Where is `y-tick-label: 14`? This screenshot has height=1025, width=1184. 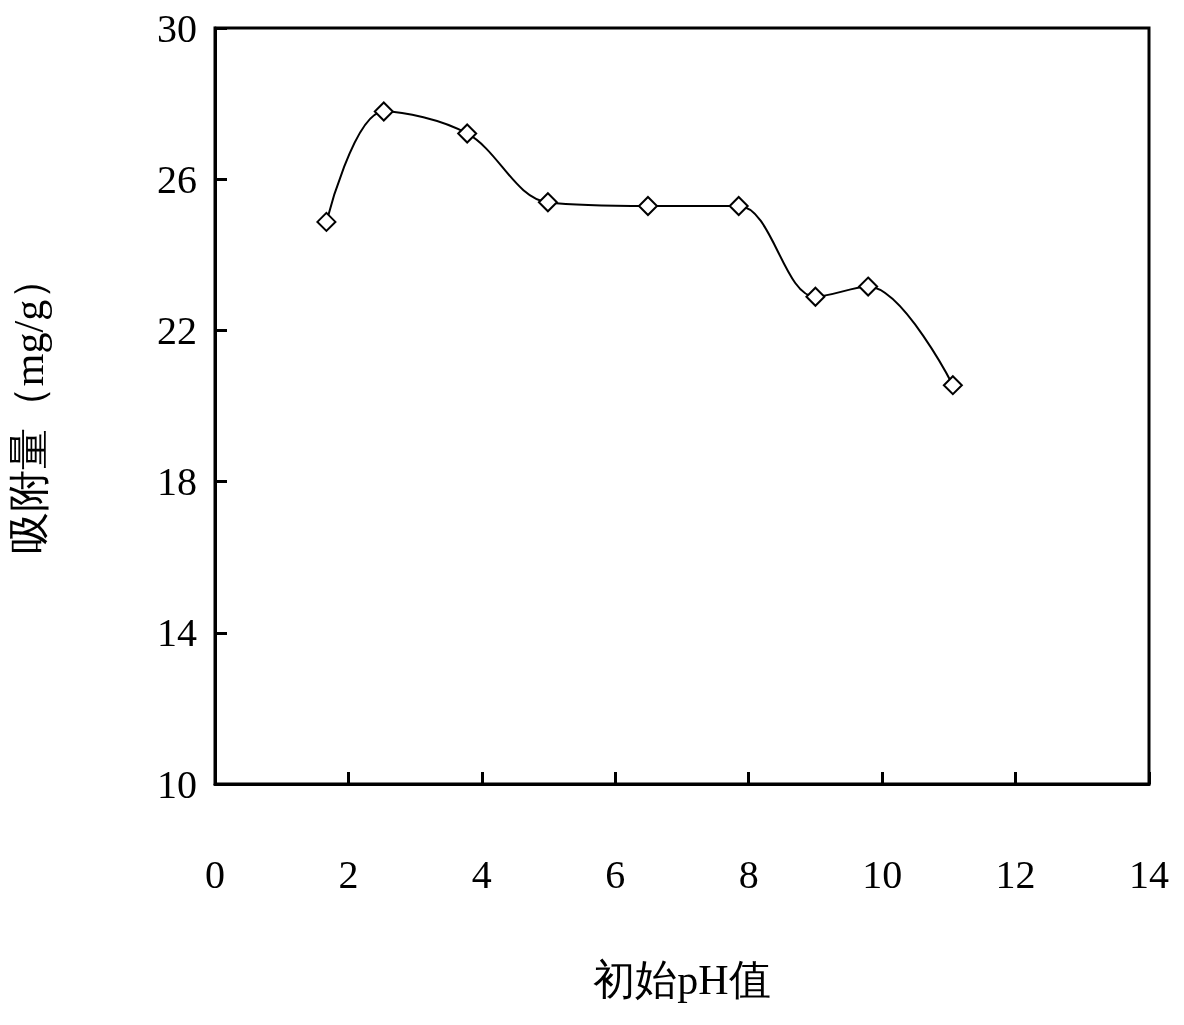
y-tick-label: 14 is located at coordinates (177, 633).